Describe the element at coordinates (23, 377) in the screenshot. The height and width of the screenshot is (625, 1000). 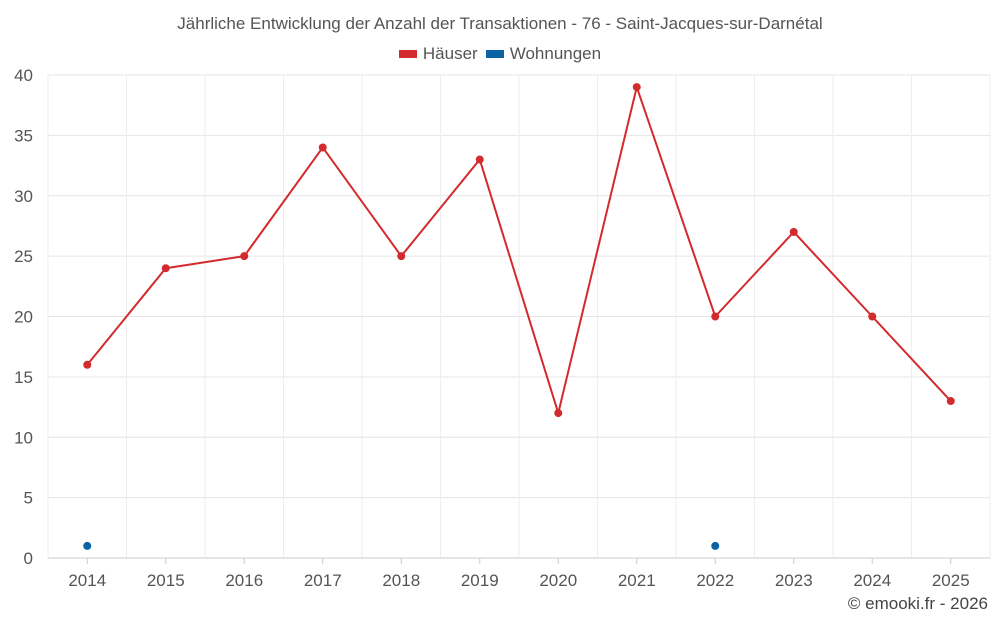
I see `y-tick-label: 15` at that location.